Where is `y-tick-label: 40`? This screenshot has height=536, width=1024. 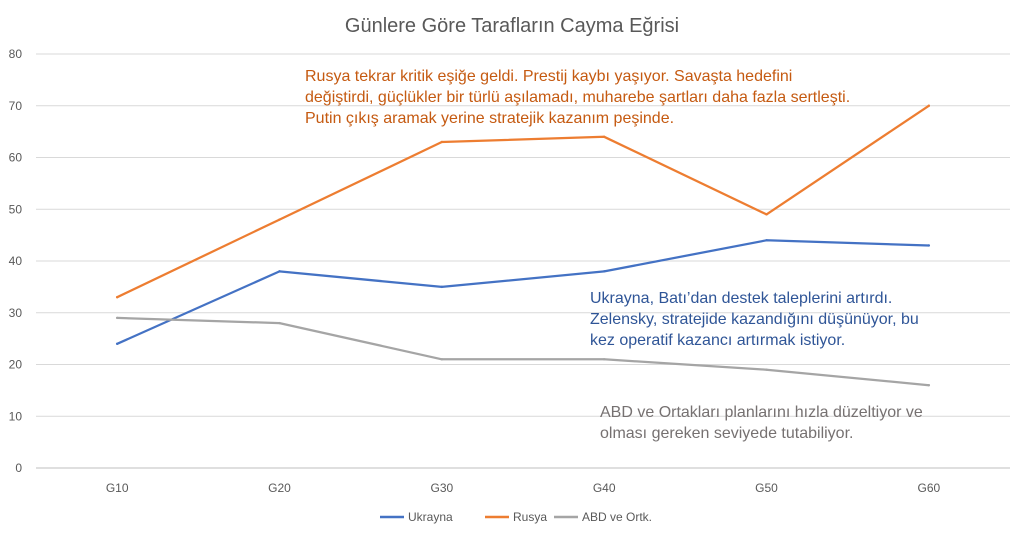 y-tick-label: 40 is located at coordinates (16, 261).